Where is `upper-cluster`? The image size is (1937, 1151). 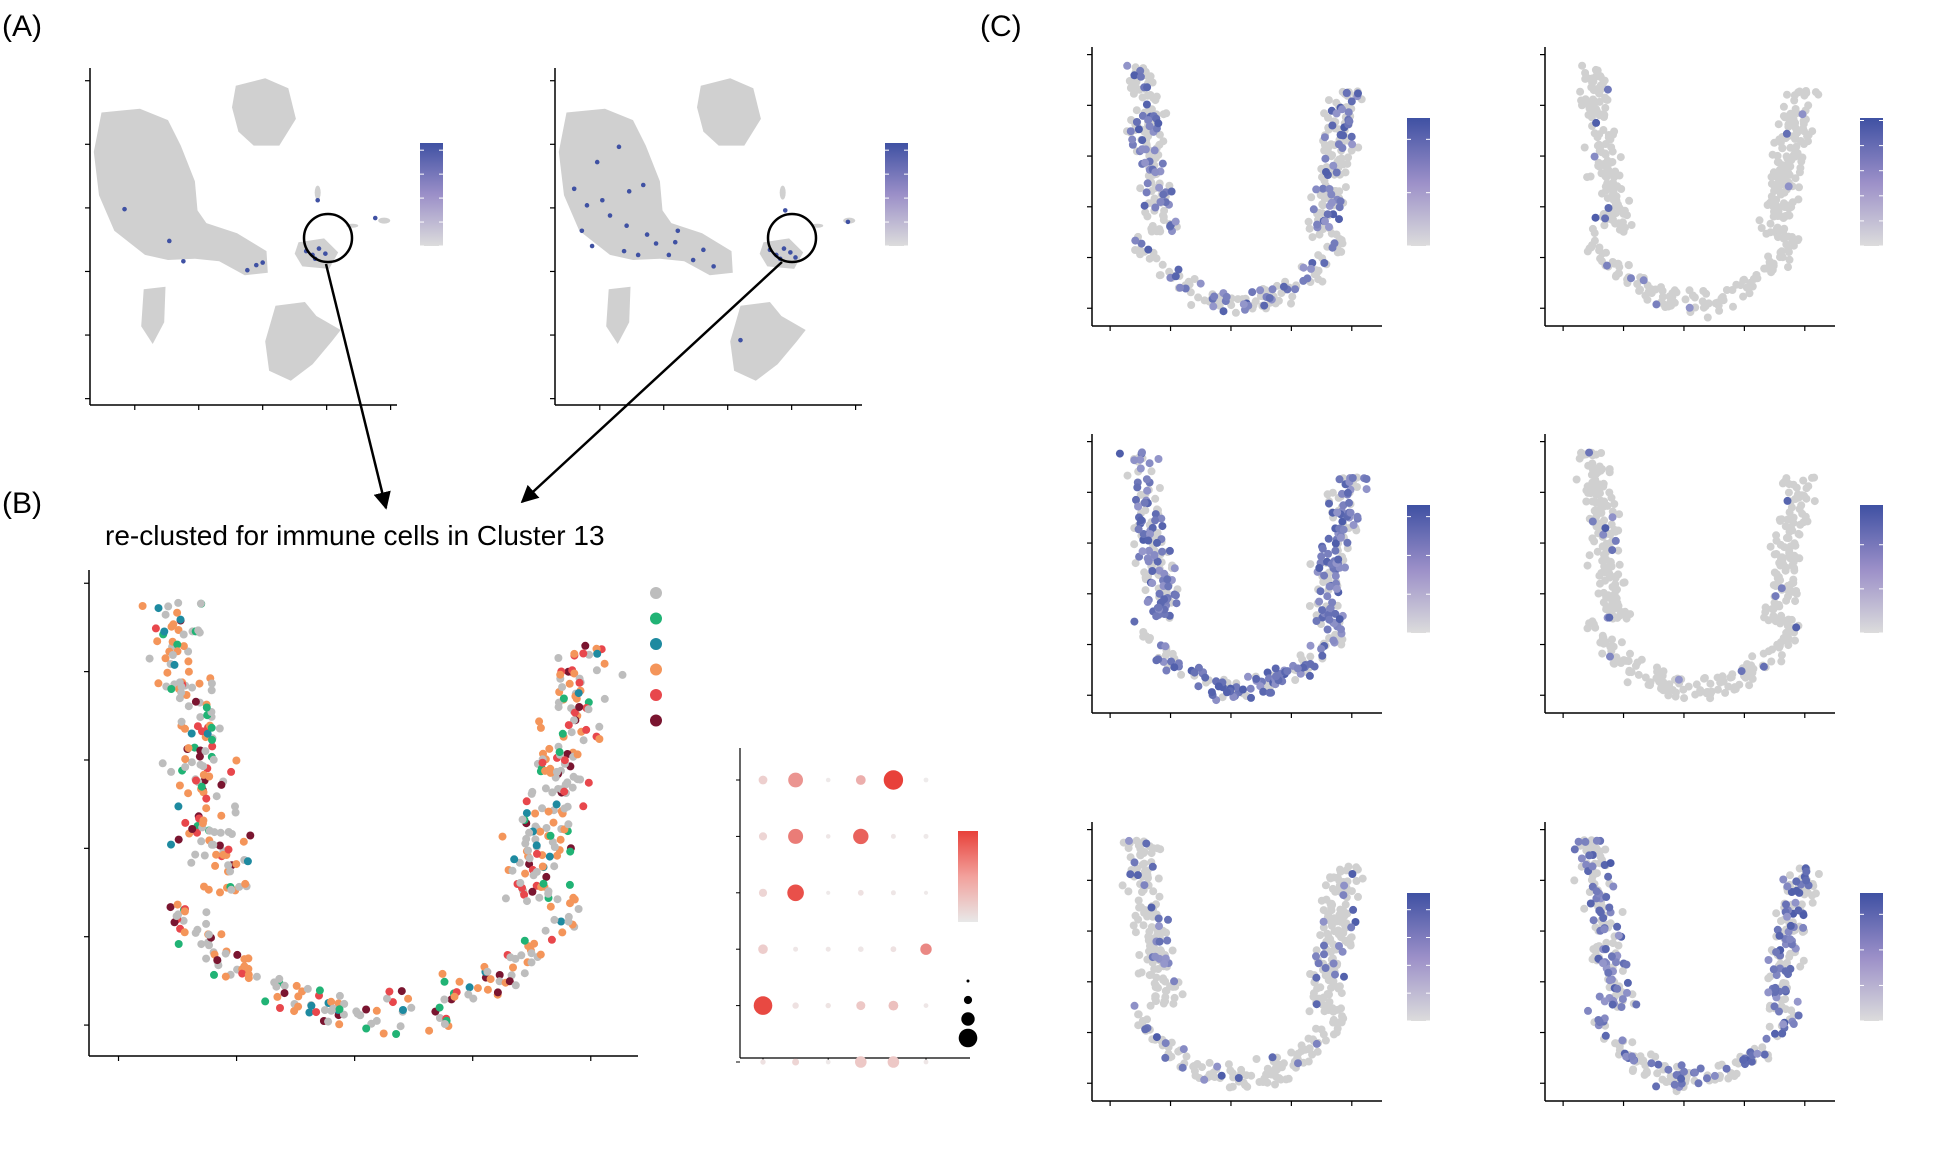
upper-cluster is located at coordinates (729, 112).